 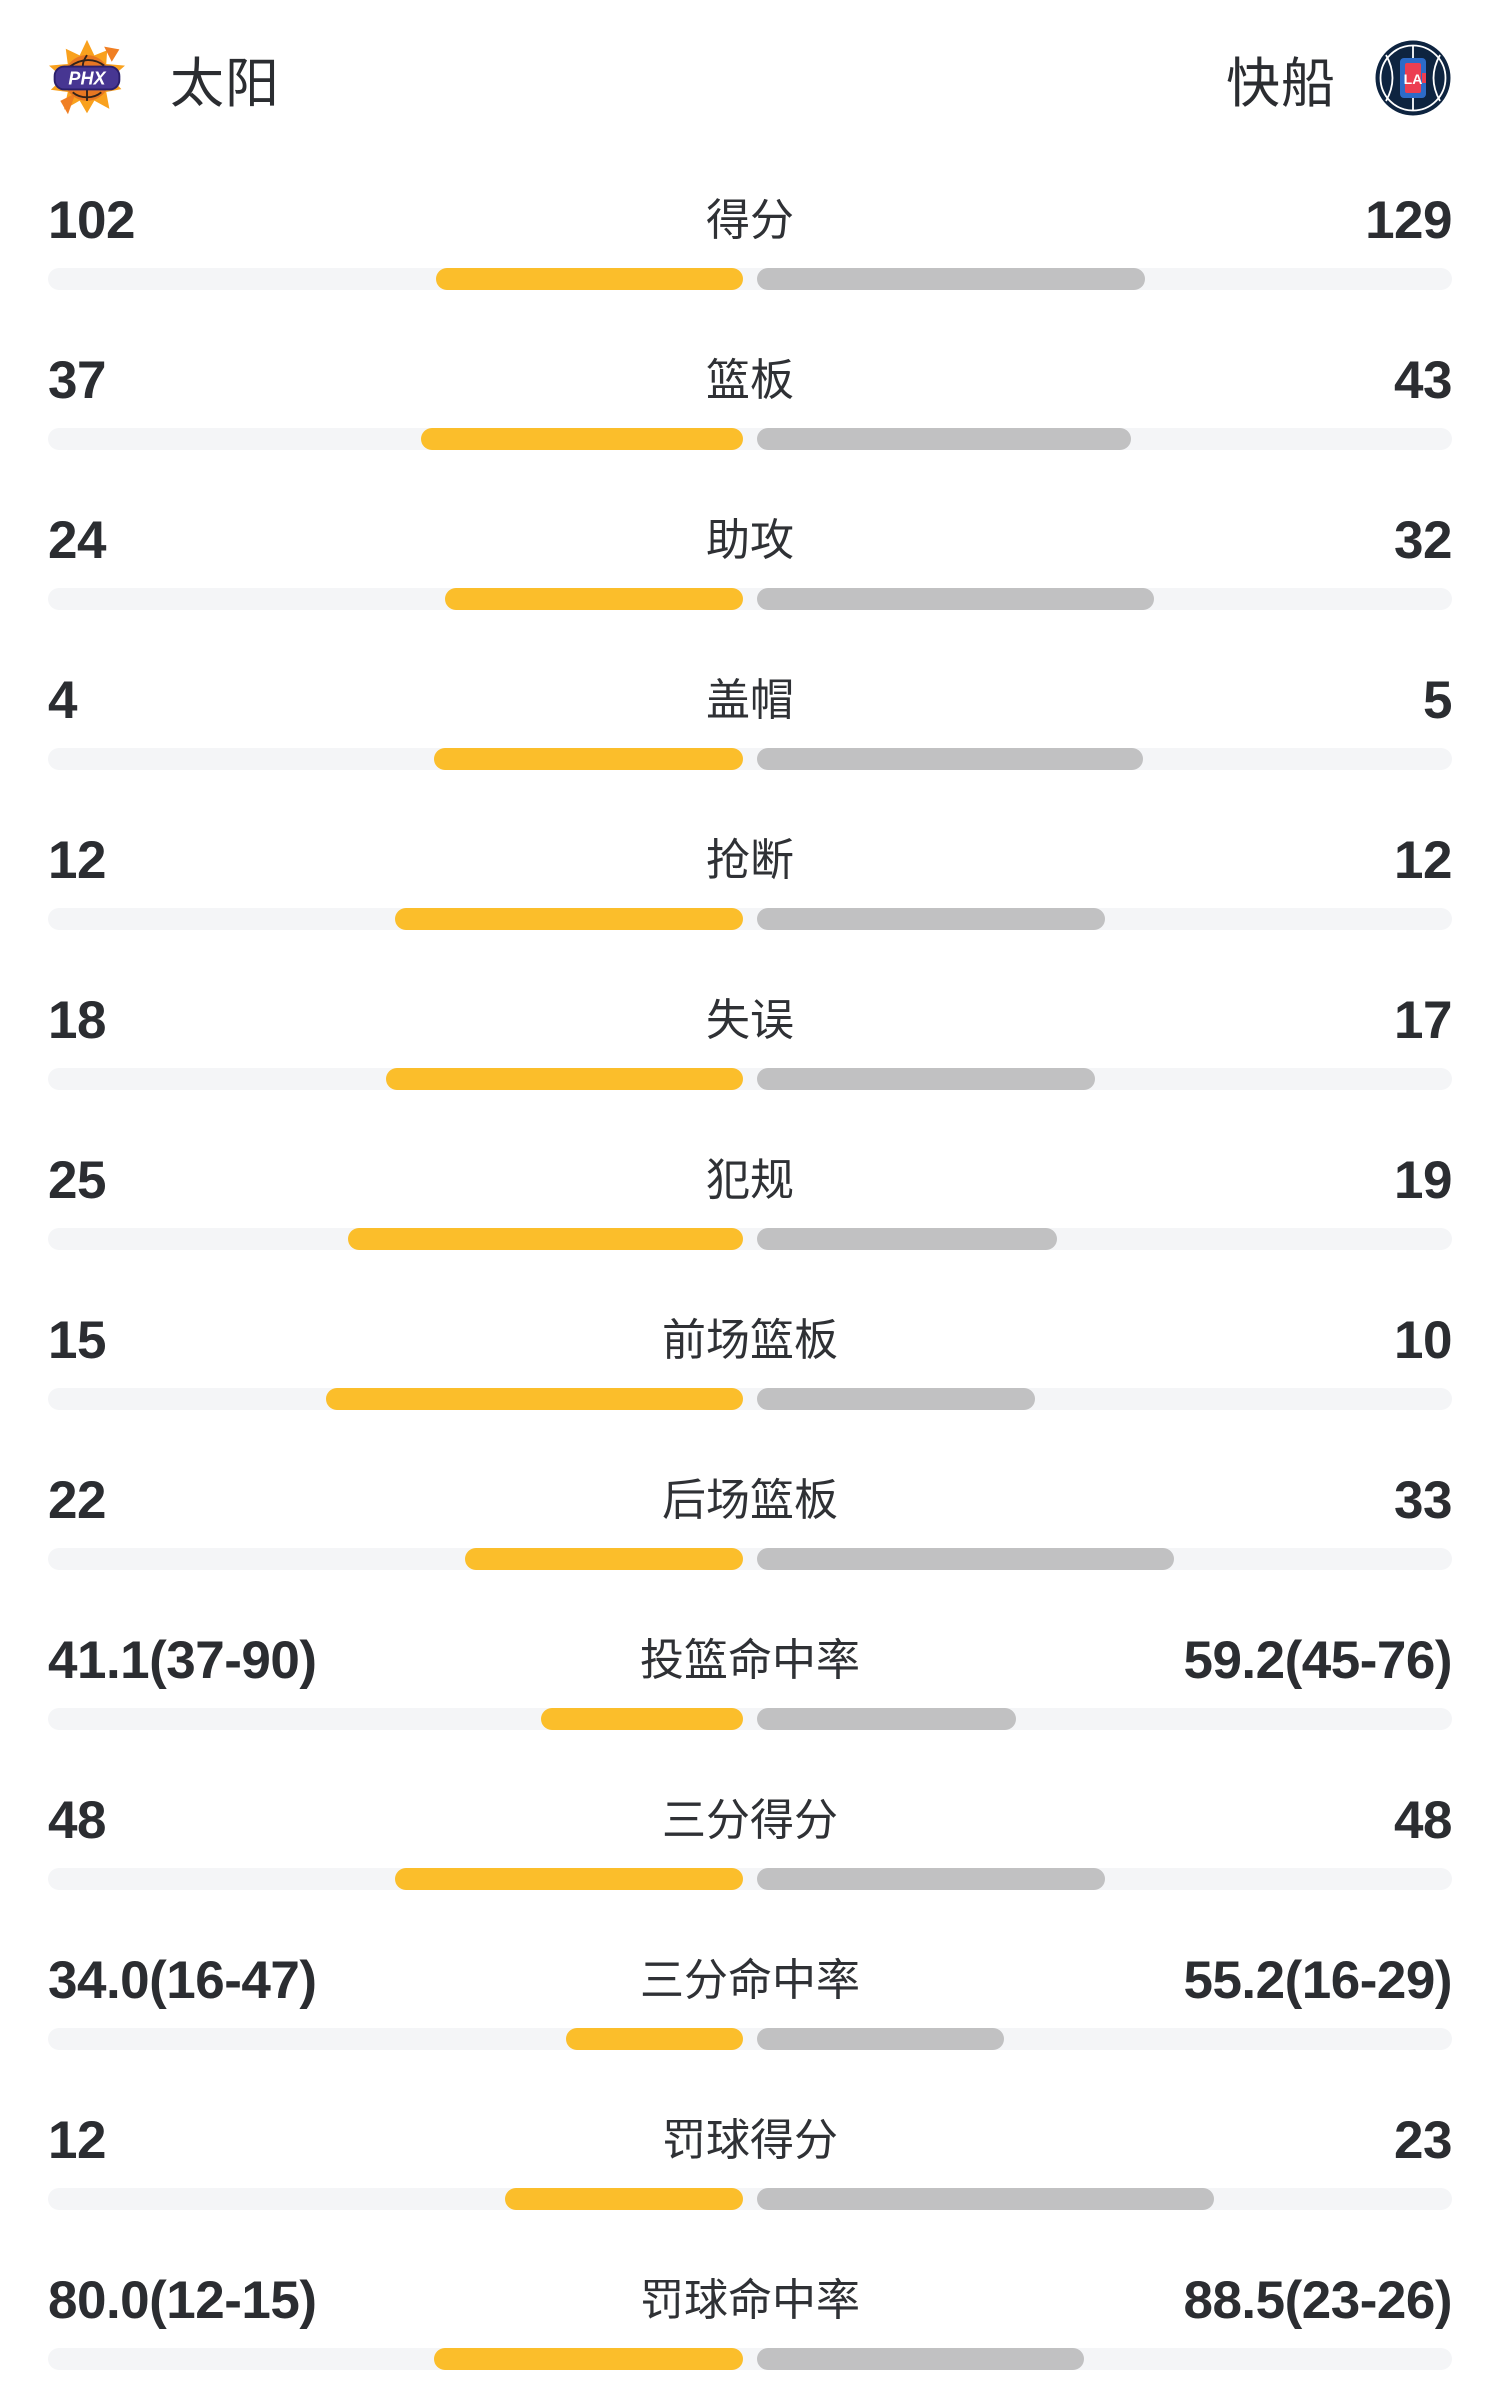 I want to click on away-team-stat-value: 59.2(45-76), so click(x=1317, y=1660).